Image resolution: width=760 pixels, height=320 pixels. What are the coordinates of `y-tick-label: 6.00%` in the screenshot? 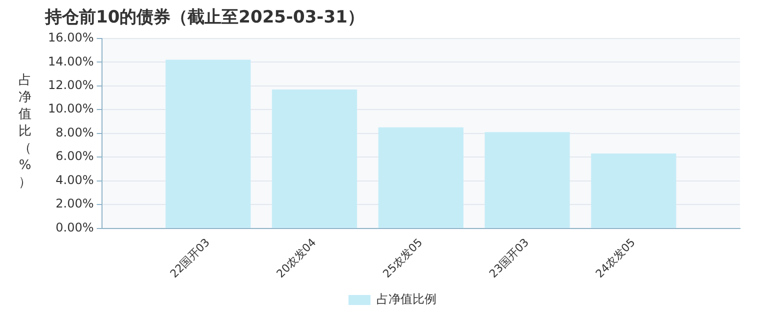 It's located at (75, 156).